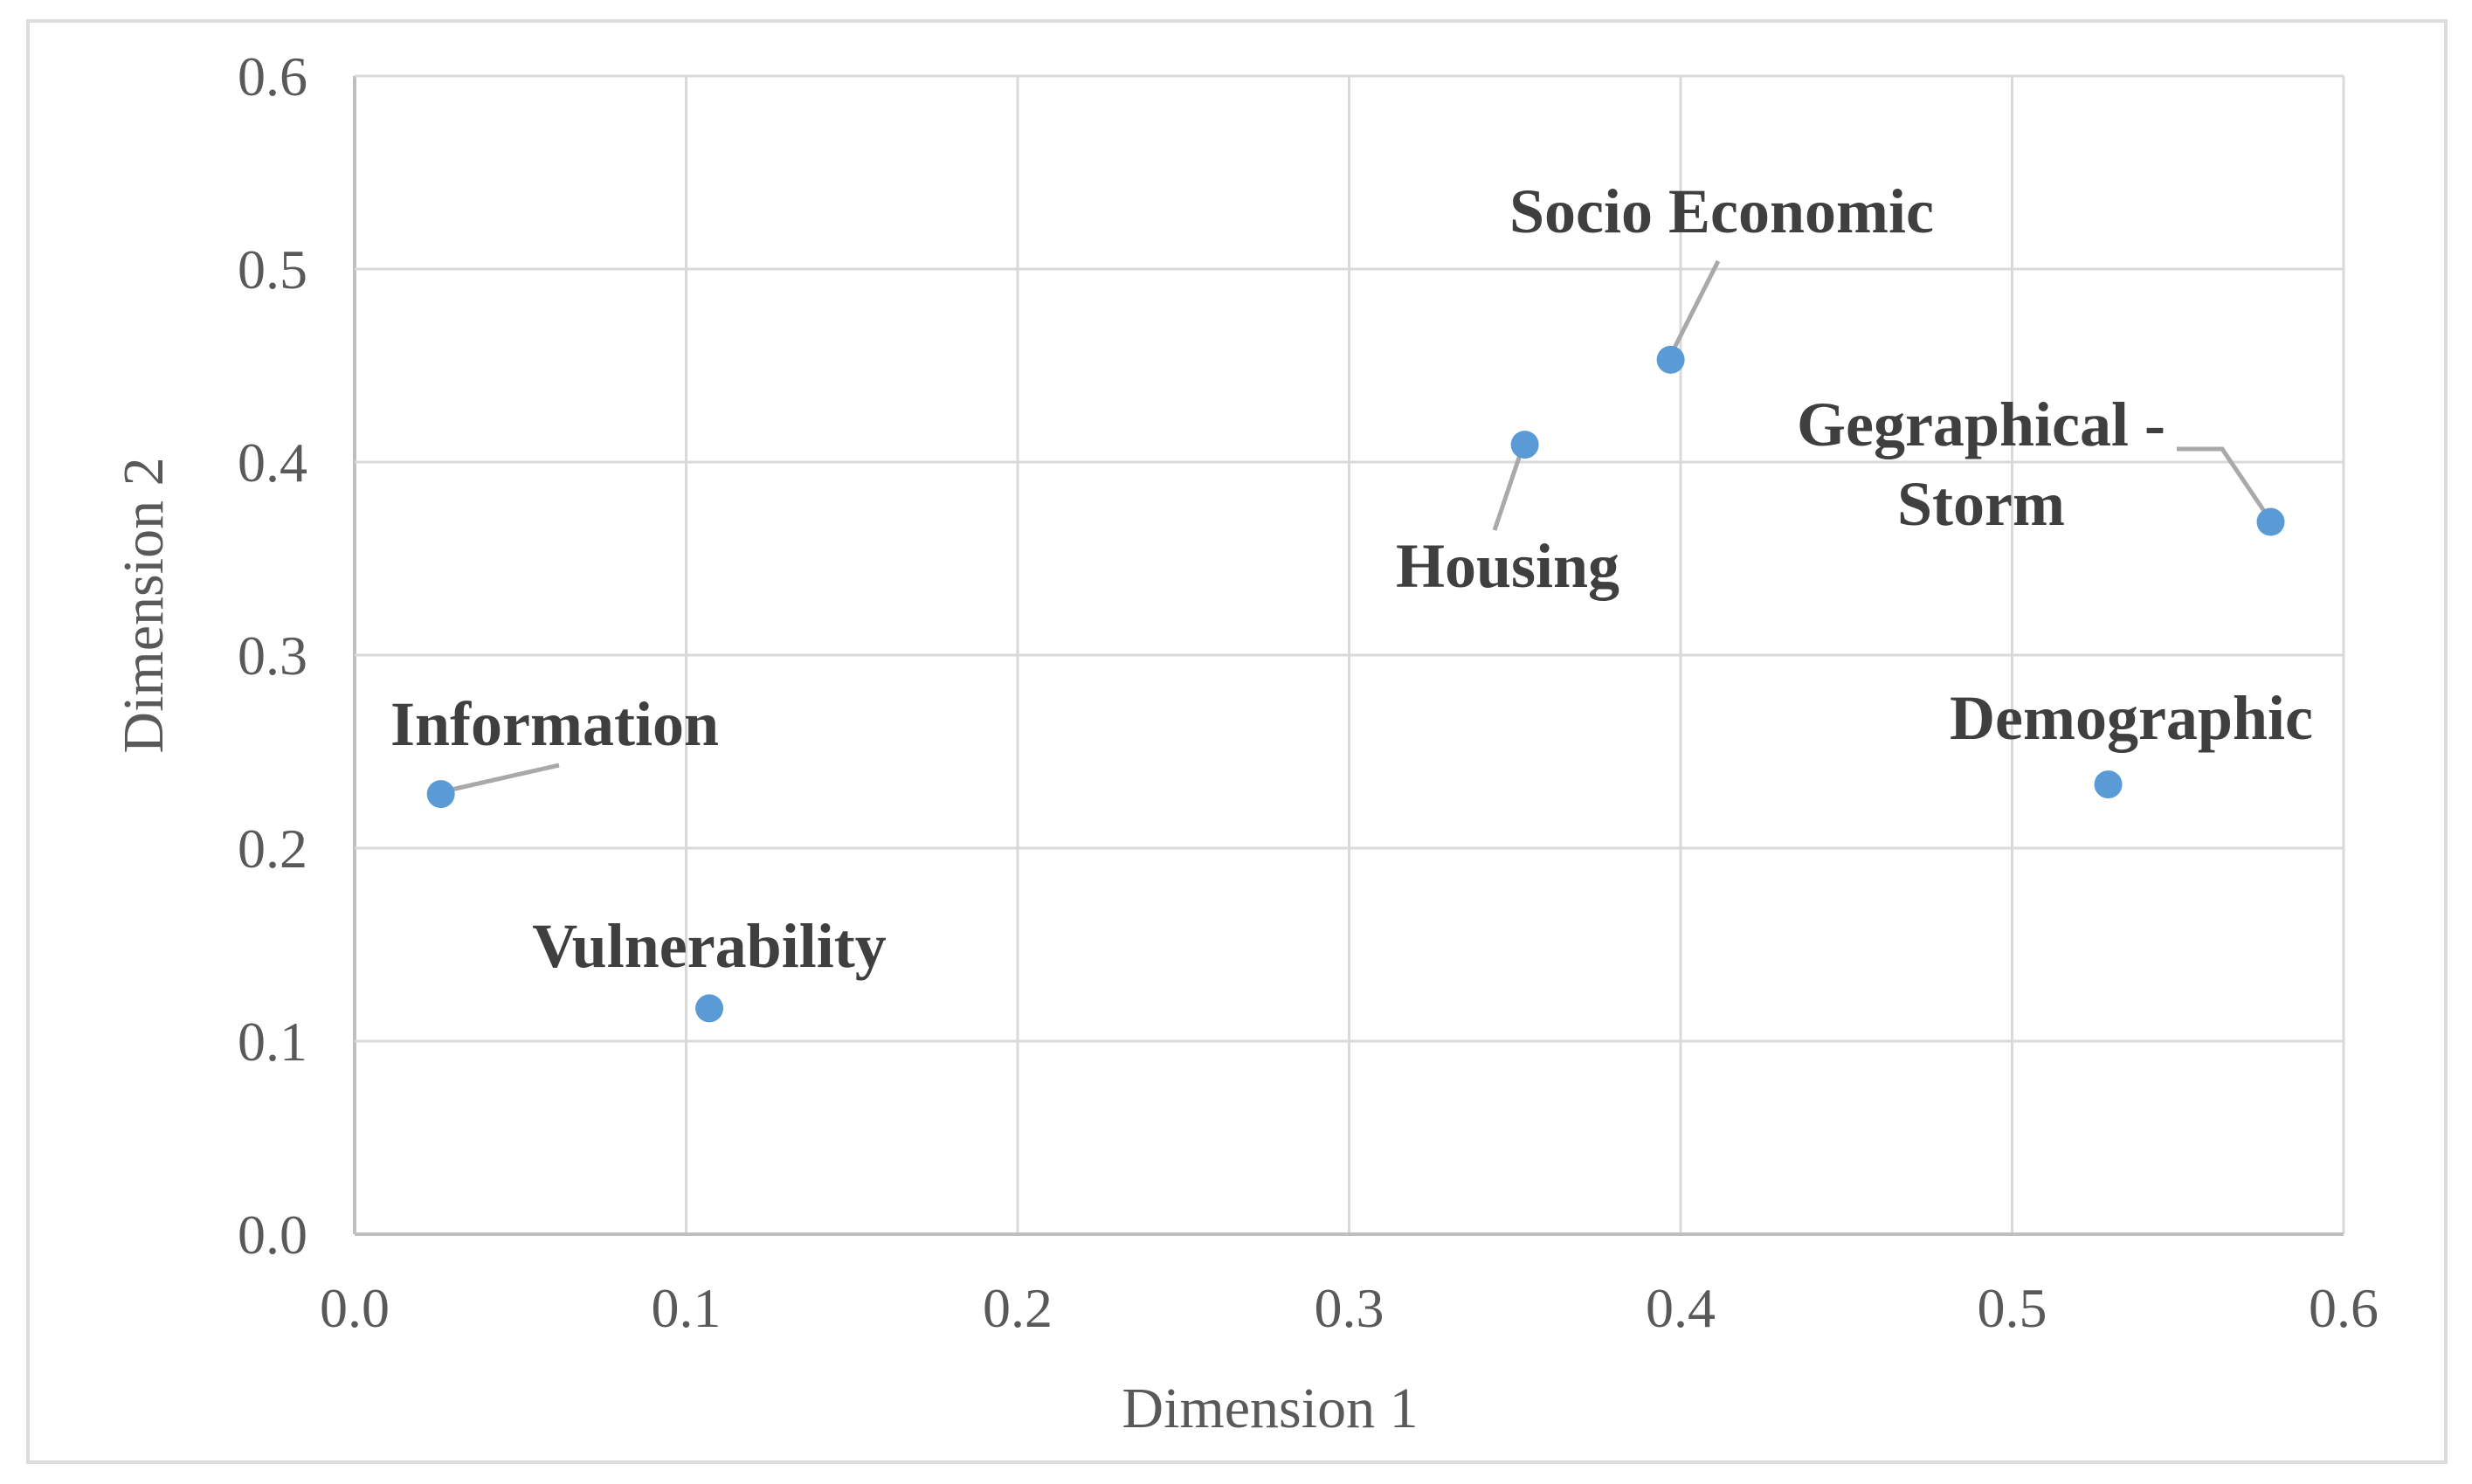  I want to click on data-point-label: Demographic, so click(2131, 718).